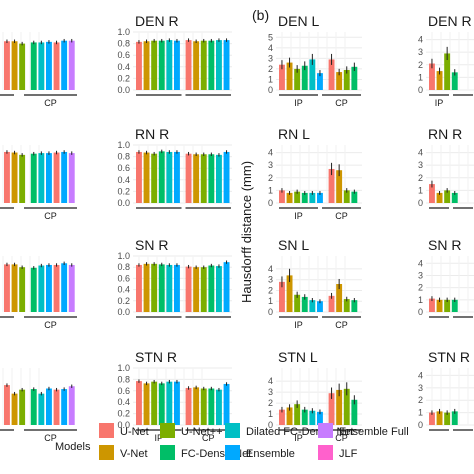  I want to click on panel-a-10: 0.00.20.4 0.60.81.0 SN R, so click(174, 277).